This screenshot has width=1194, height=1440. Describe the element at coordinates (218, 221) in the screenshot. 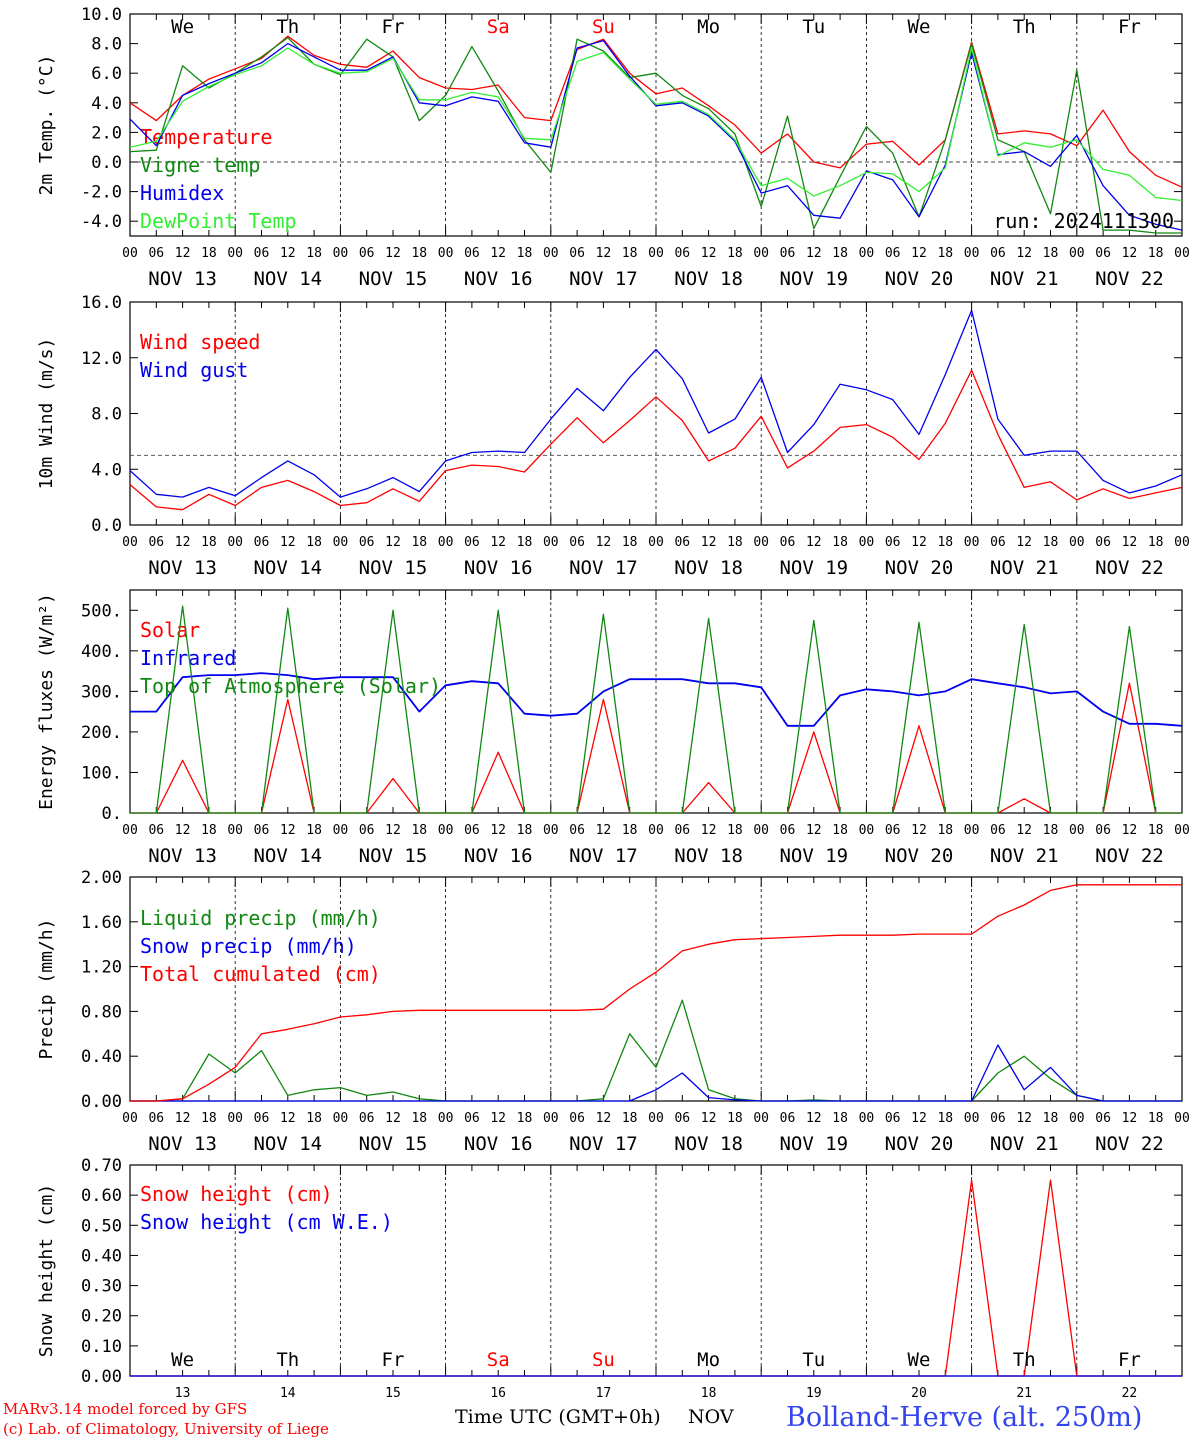

I see `legend-entry: DewPoint Temp` at that location.